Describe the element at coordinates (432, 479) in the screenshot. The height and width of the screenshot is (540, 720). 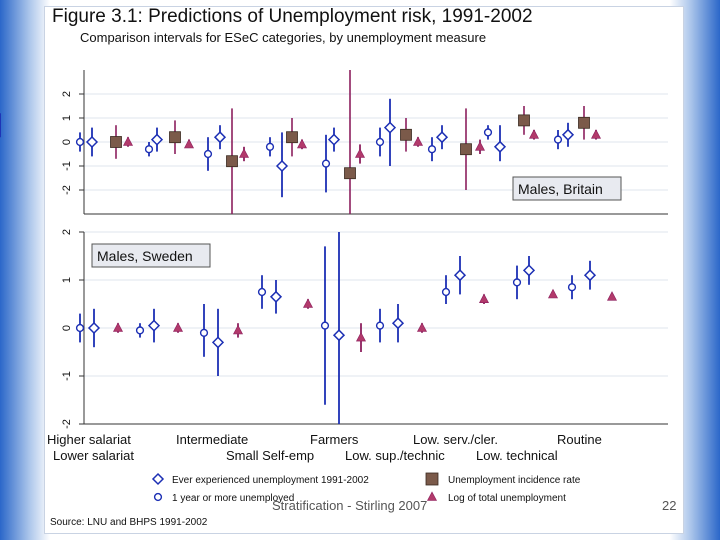
I see `legend-square-marker` at that location.